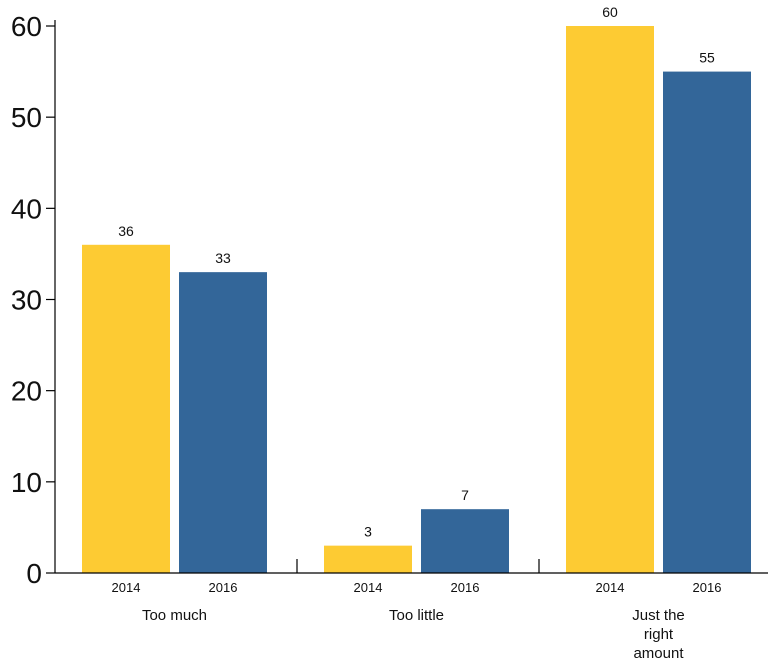 This screenshot has width=776, height=665. Describe the element at coordinates (26, 300) in the screenshot. I see `y-tick-label: 30` at that location.